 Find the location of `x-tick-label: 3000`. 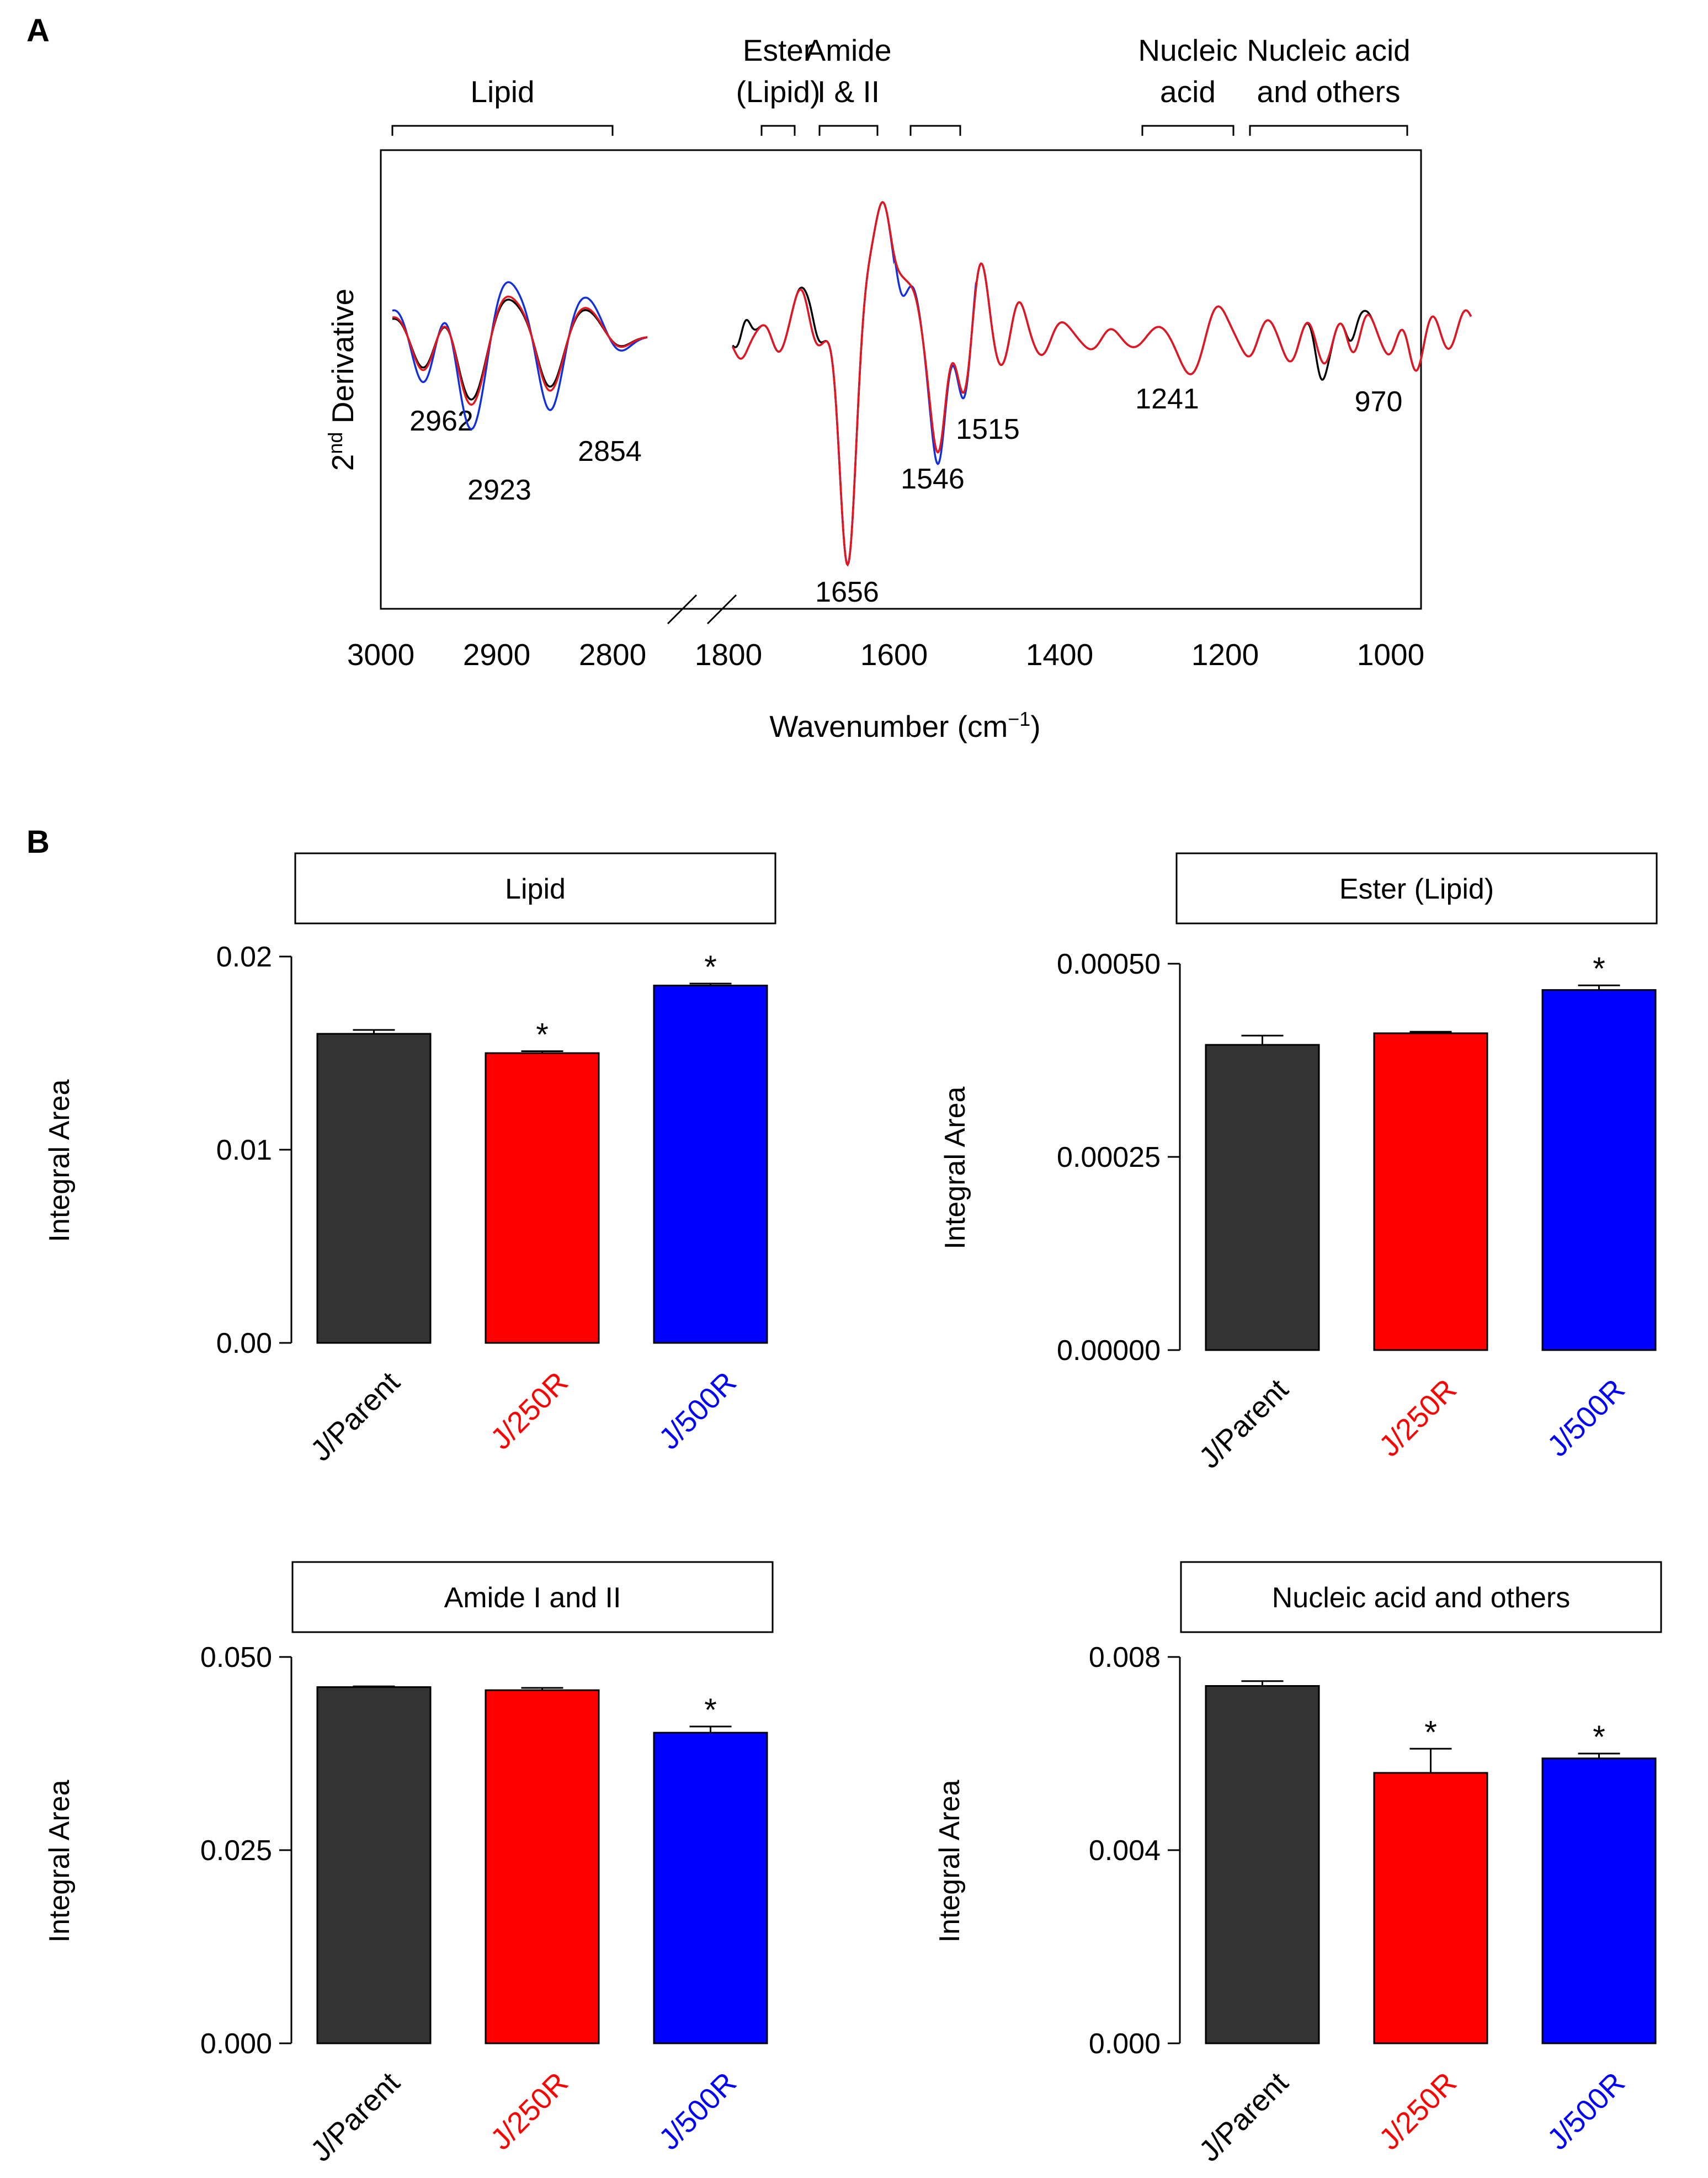

x-tick-label: 3000 is located at coordinates (380, 655).